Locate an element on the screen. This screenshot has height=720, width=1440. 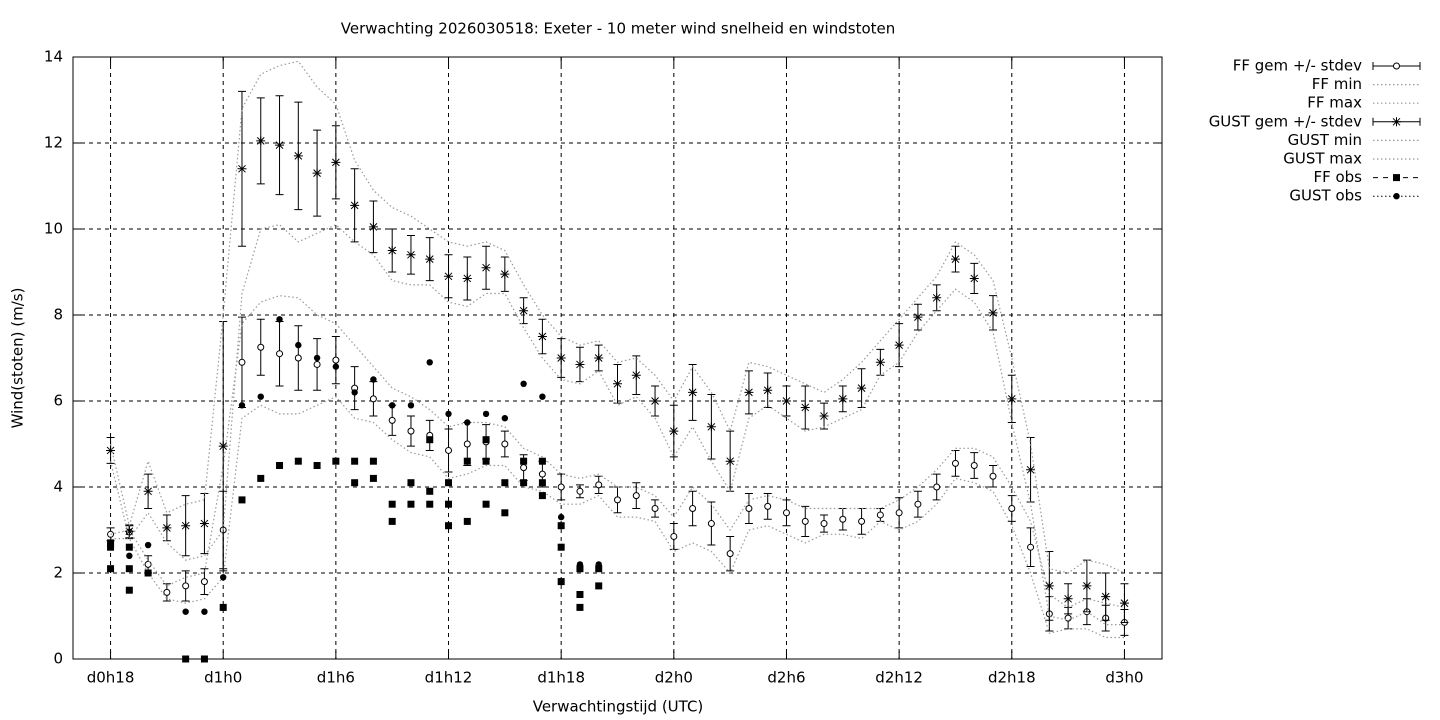
x-tick-label: d2h6 is located at coordinates (786, 678).